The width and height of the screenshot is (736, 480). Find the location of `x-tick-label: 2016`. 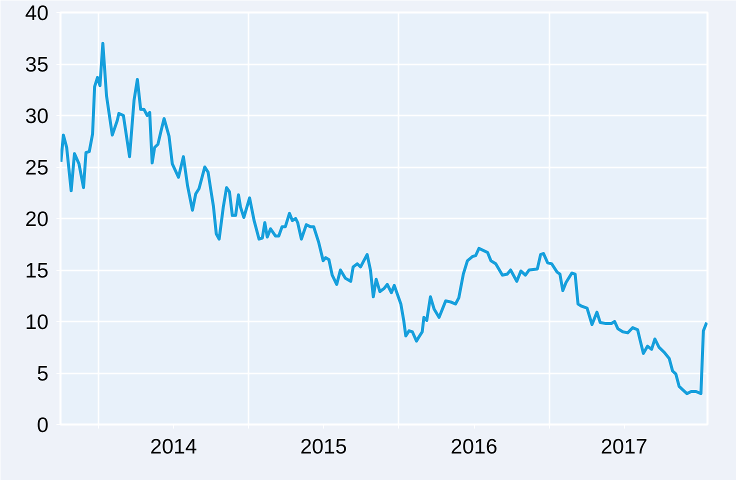

x-tick-label: 2016 is located at coordinates (474, 447).